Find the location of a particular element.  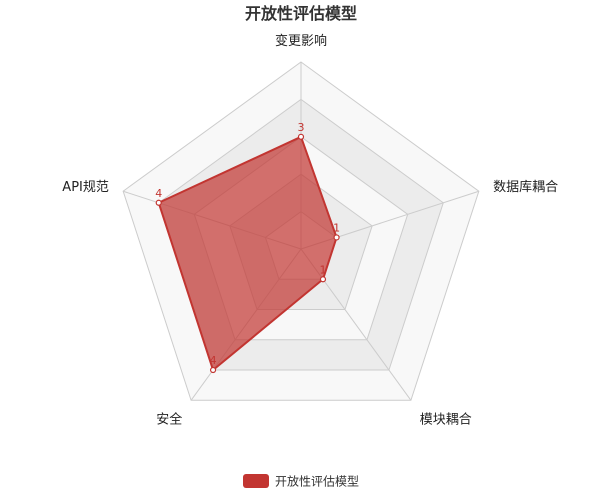

axis-label: 安全 is located at coordinates (169, 419).